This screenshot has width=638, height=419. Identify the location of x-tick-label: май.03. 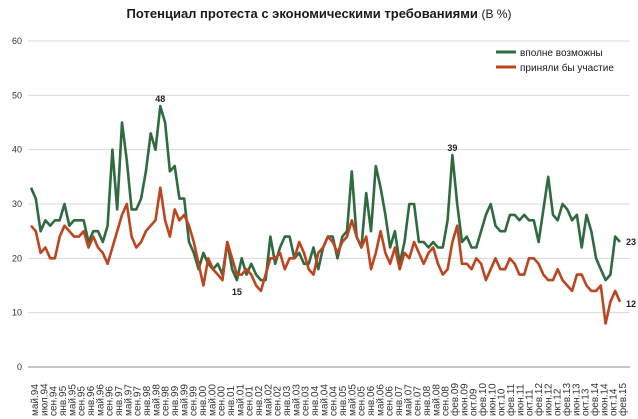
(296, 400).